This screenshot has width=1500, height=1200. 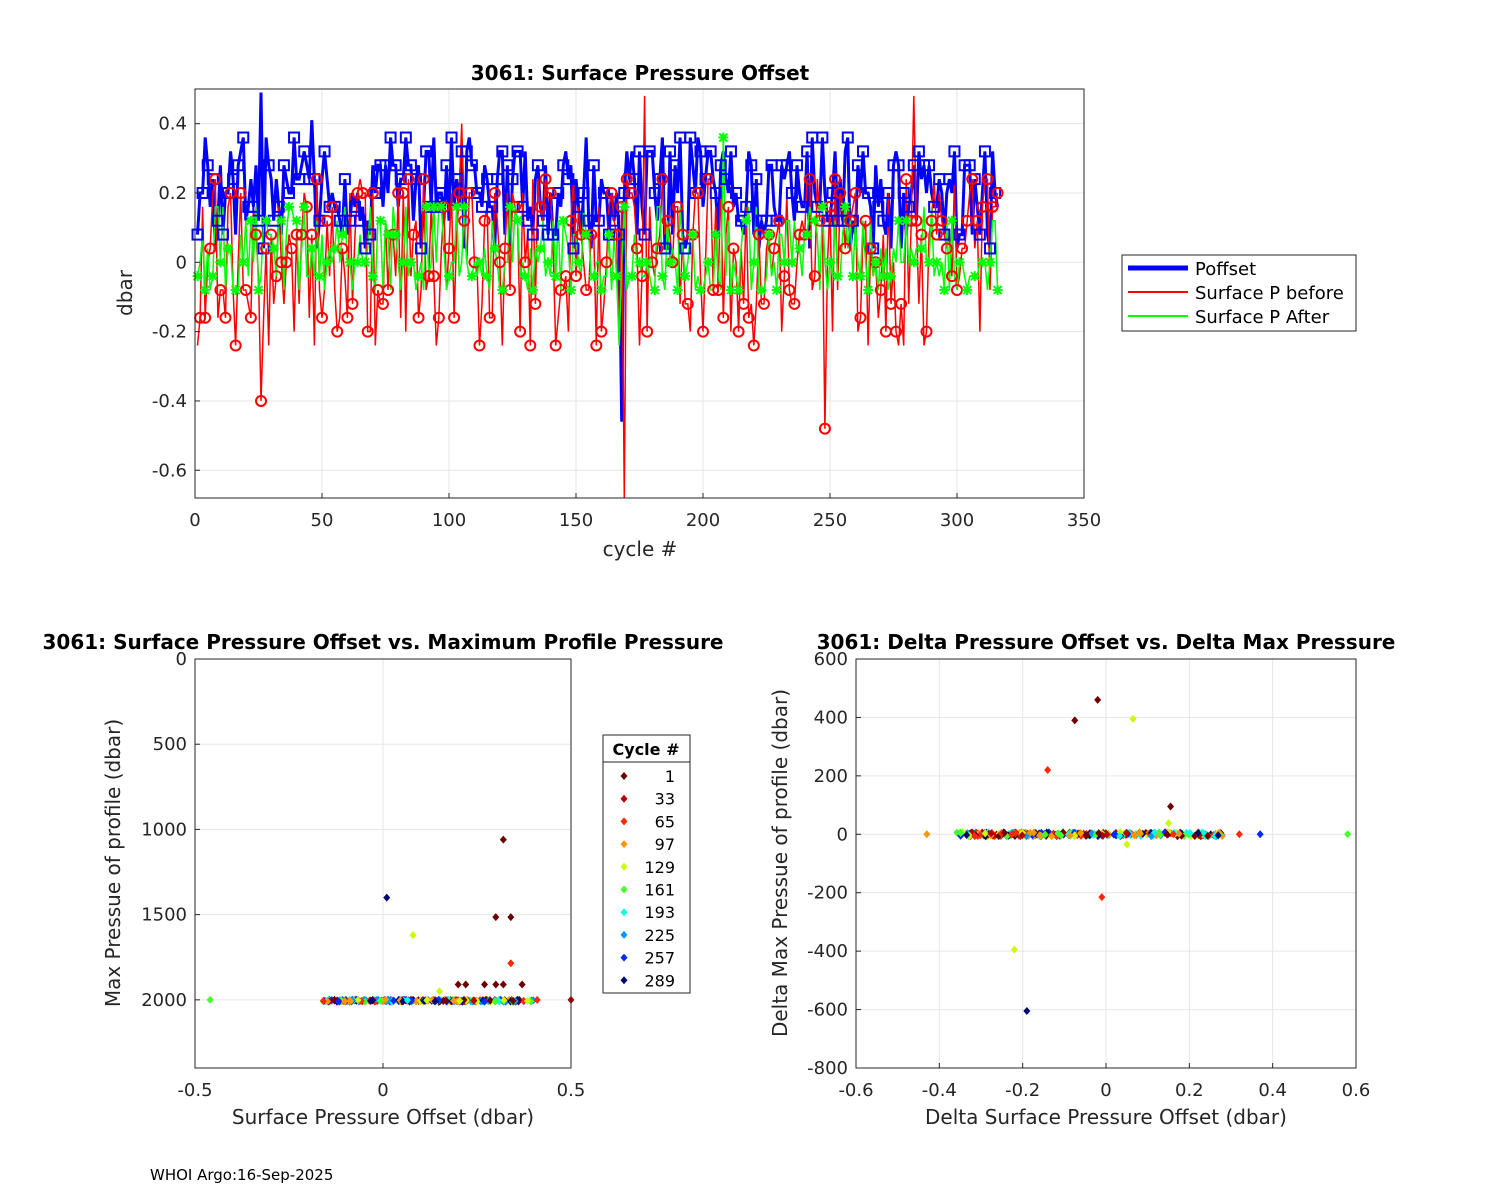 What do you see at coordinates (1356, 1090) in the screenshot?
I see `x-tick-label: 0.6` at bounding box center [1356, 1090].